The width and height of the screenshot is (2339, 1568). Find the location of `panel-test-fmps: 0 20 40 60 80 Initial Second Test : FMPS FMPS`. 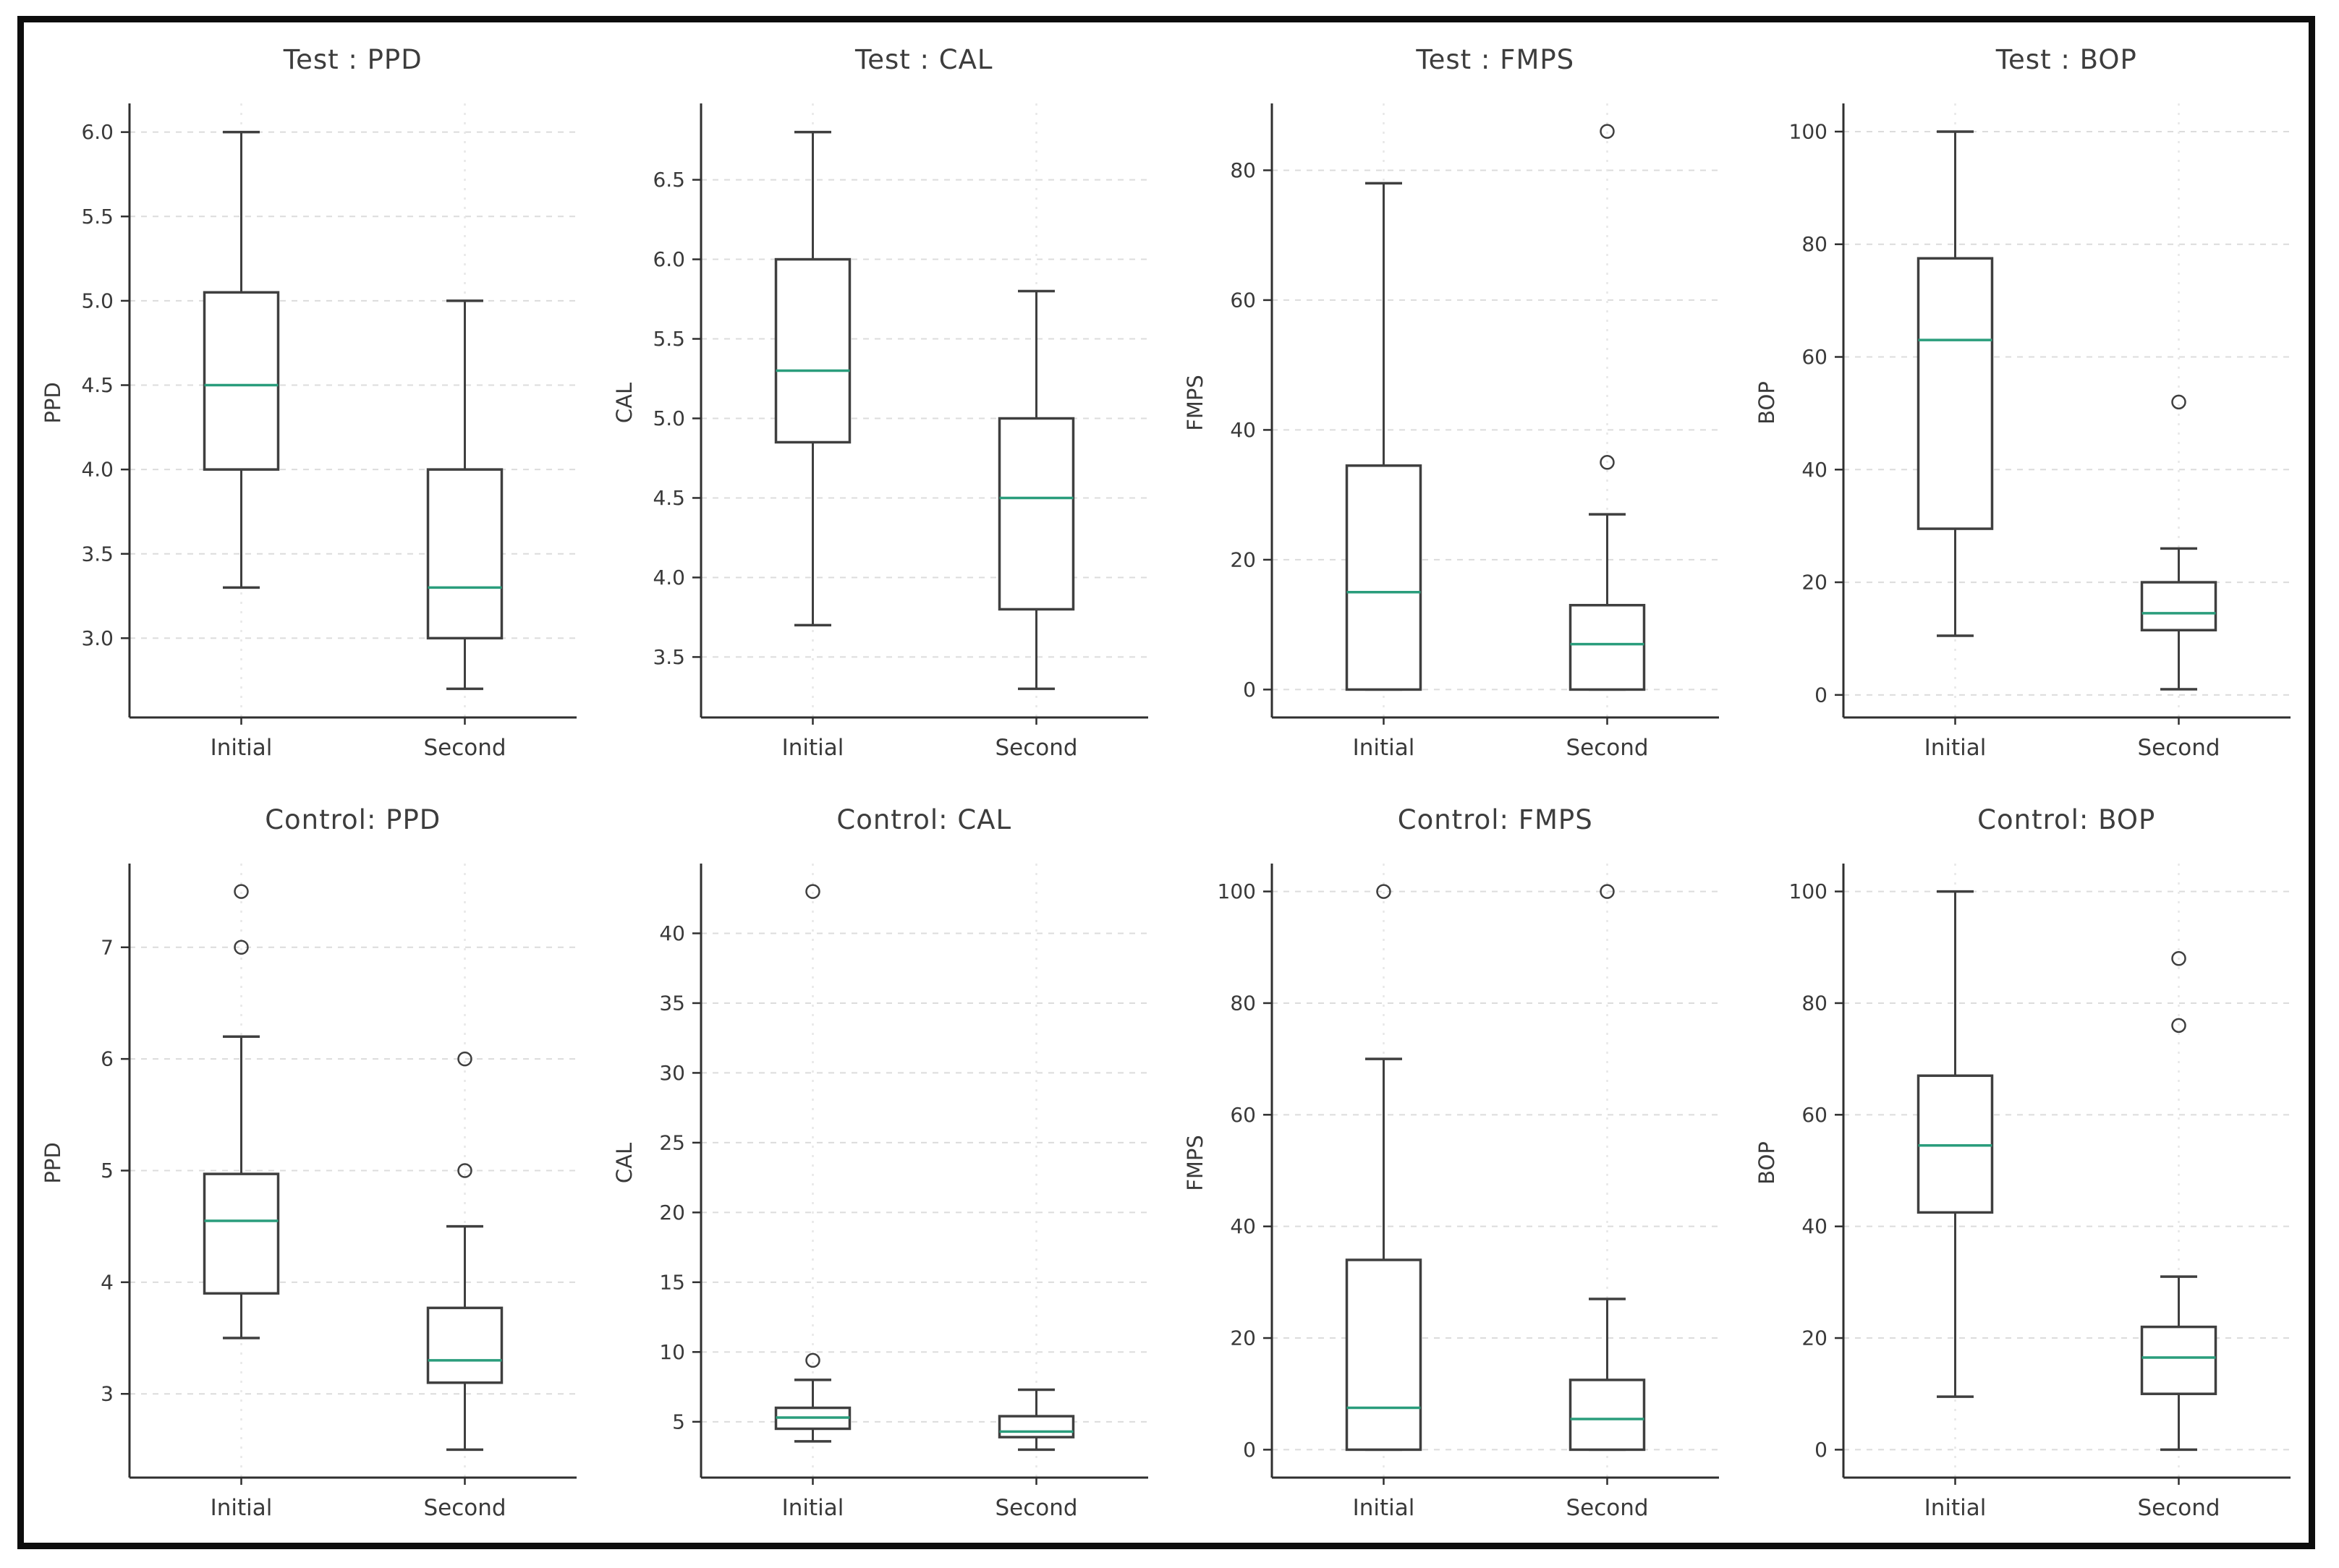

panel-test-fmps: 0 20 40 60 80 Initial Second Test : FMPS FMPS is located at coordinates (1452, 402).